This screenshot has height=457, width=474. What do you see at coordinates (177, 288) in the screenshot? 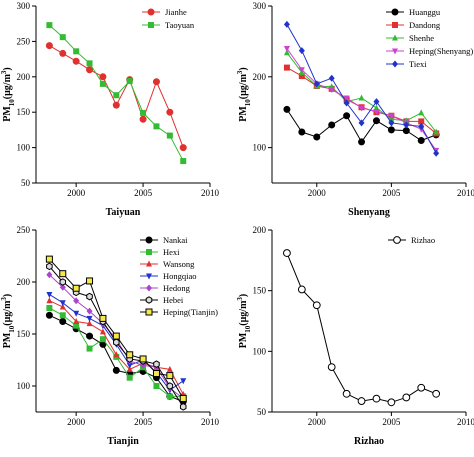
I see `legend-label: Hedong` at bounding box center [177, 288].